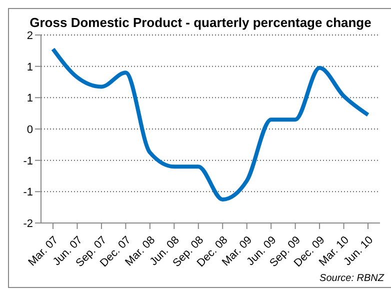  I want to click on chart-title: Gross Domestic Product - quarterly percentage change, so click(200, 22).